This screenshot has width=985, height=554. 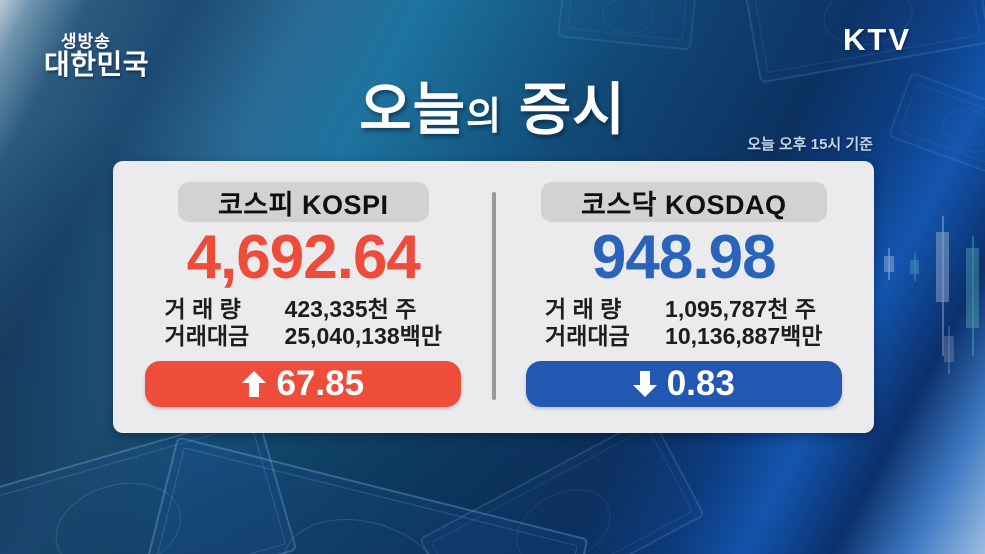 I want to click on stat-row: 거 래 량 1,095,787천 주, so click(x=683, y=309).